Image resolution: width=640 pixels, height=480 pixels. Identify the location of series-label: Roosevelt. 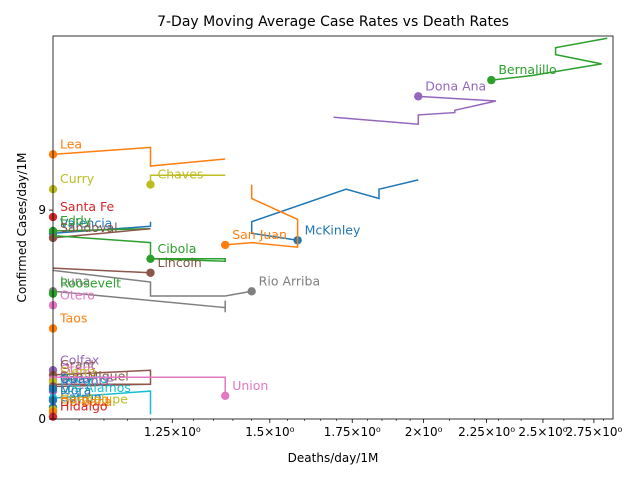
(90, 283).